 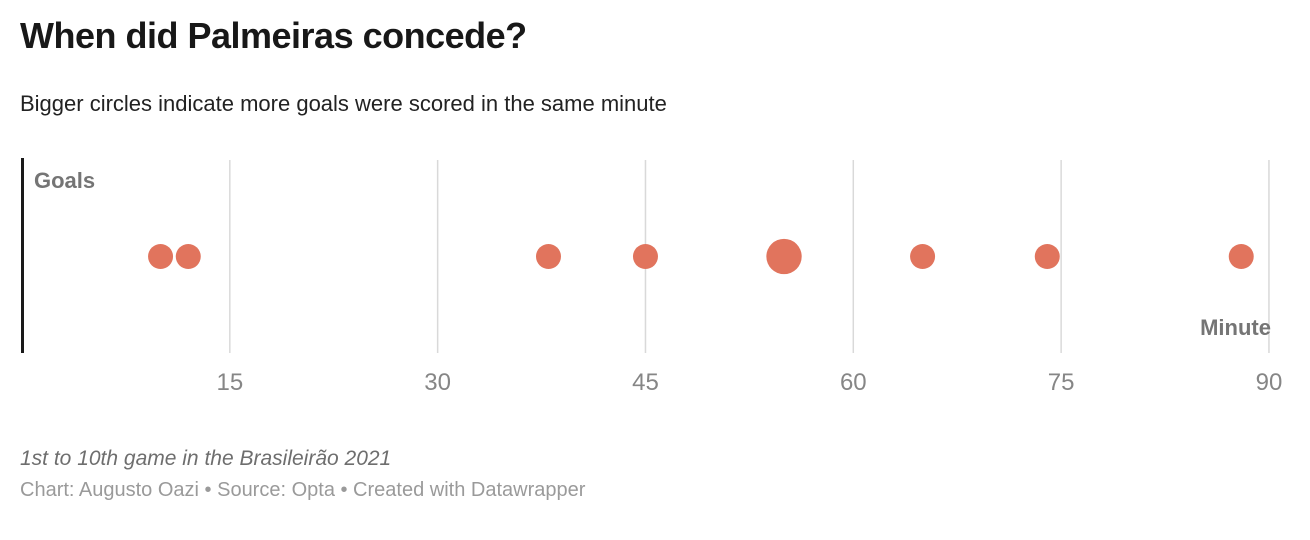 I want to click on chart-note: 1st to 10th game in the Brasileirão 2021, so click(x=206, y=458).